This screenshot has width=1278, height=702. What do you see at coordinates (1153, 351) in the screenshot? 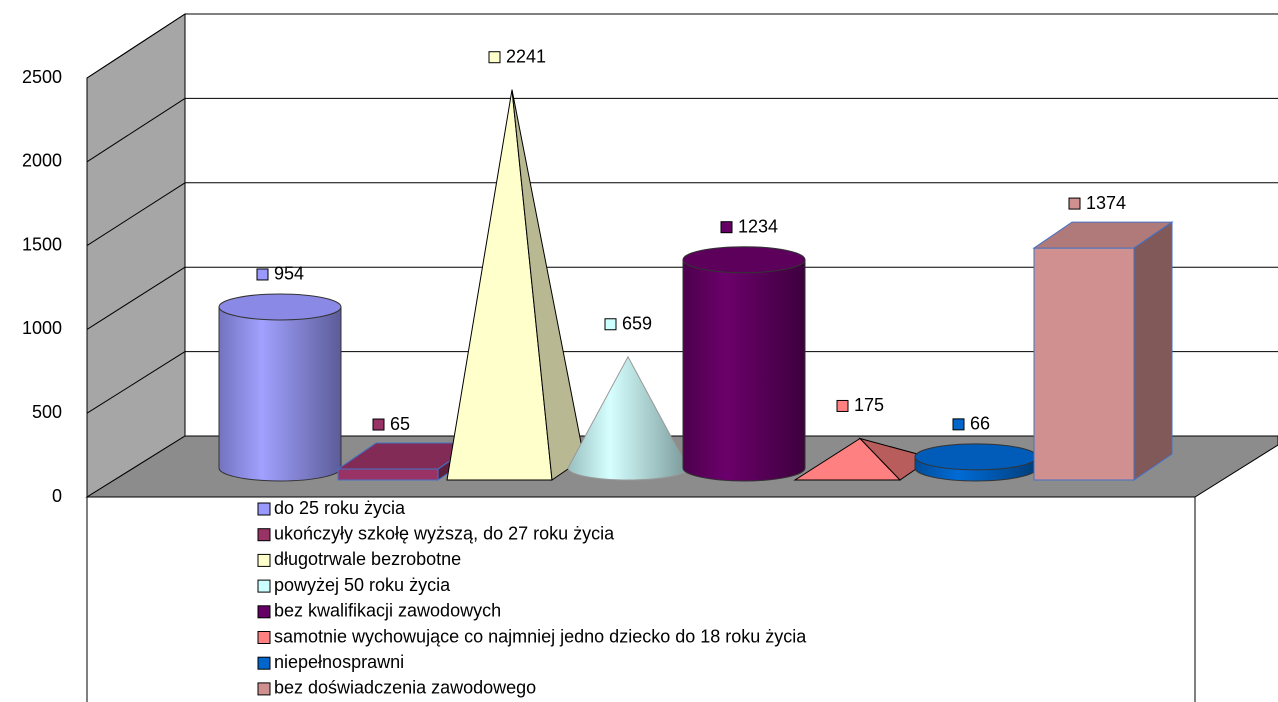
I see `box-side` at bounding box center [1153, 351].